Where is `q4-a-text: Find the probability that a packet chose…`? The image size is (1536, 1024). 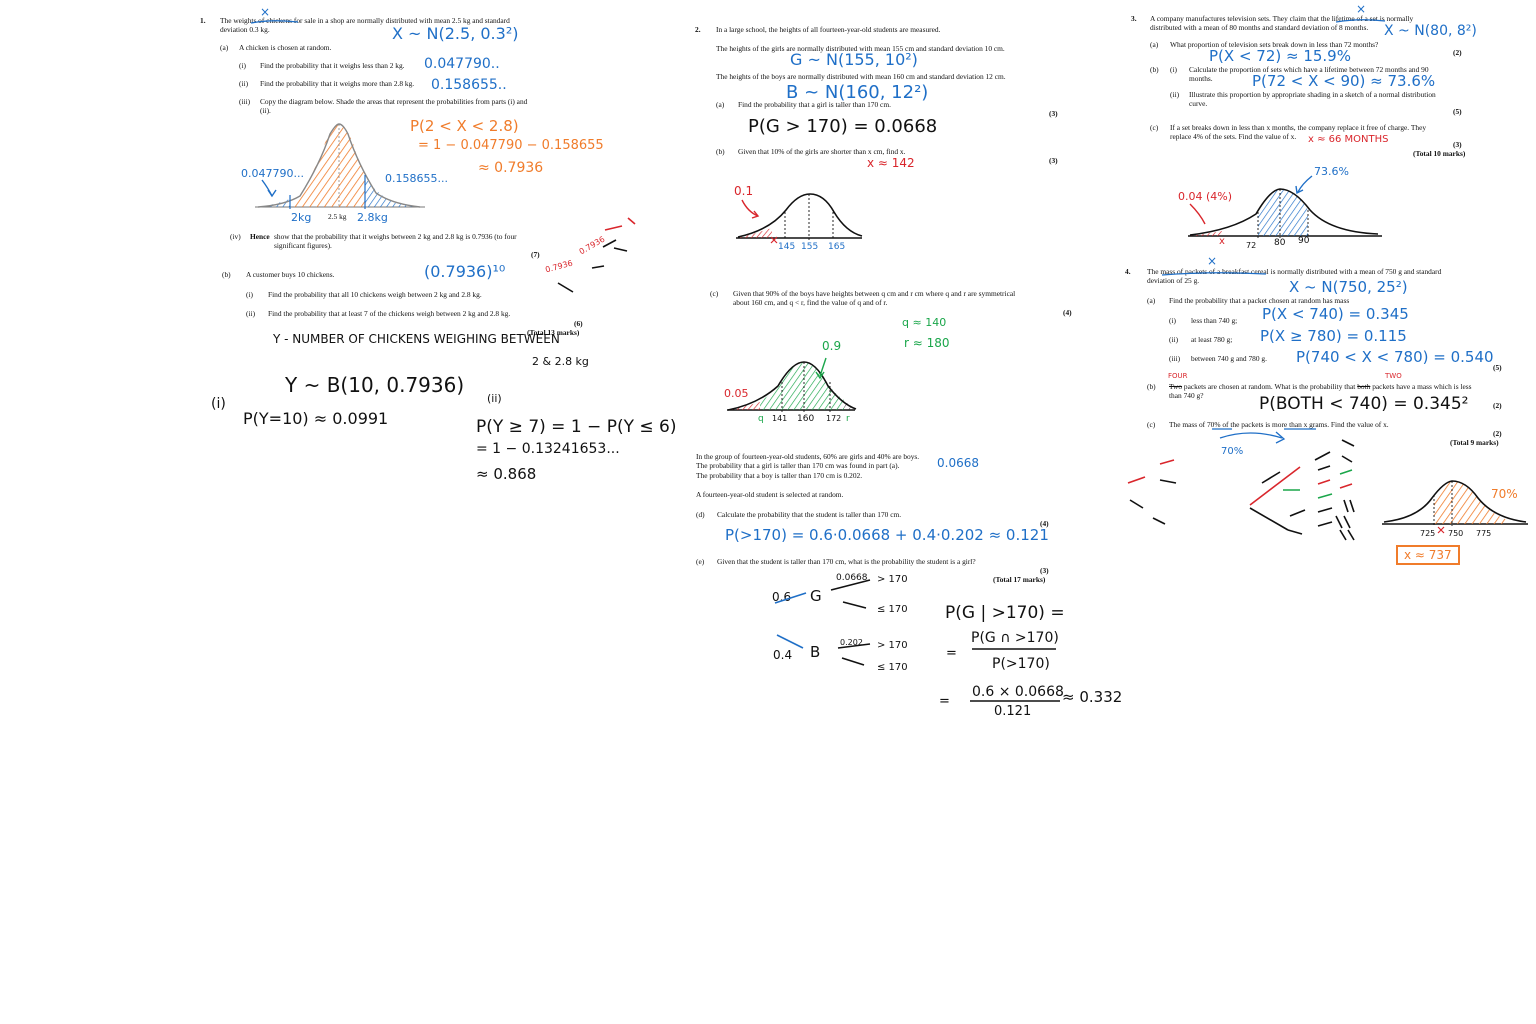
q4-a-text: Find the probability that a packet chose… is located at coordinates (1259, 300).